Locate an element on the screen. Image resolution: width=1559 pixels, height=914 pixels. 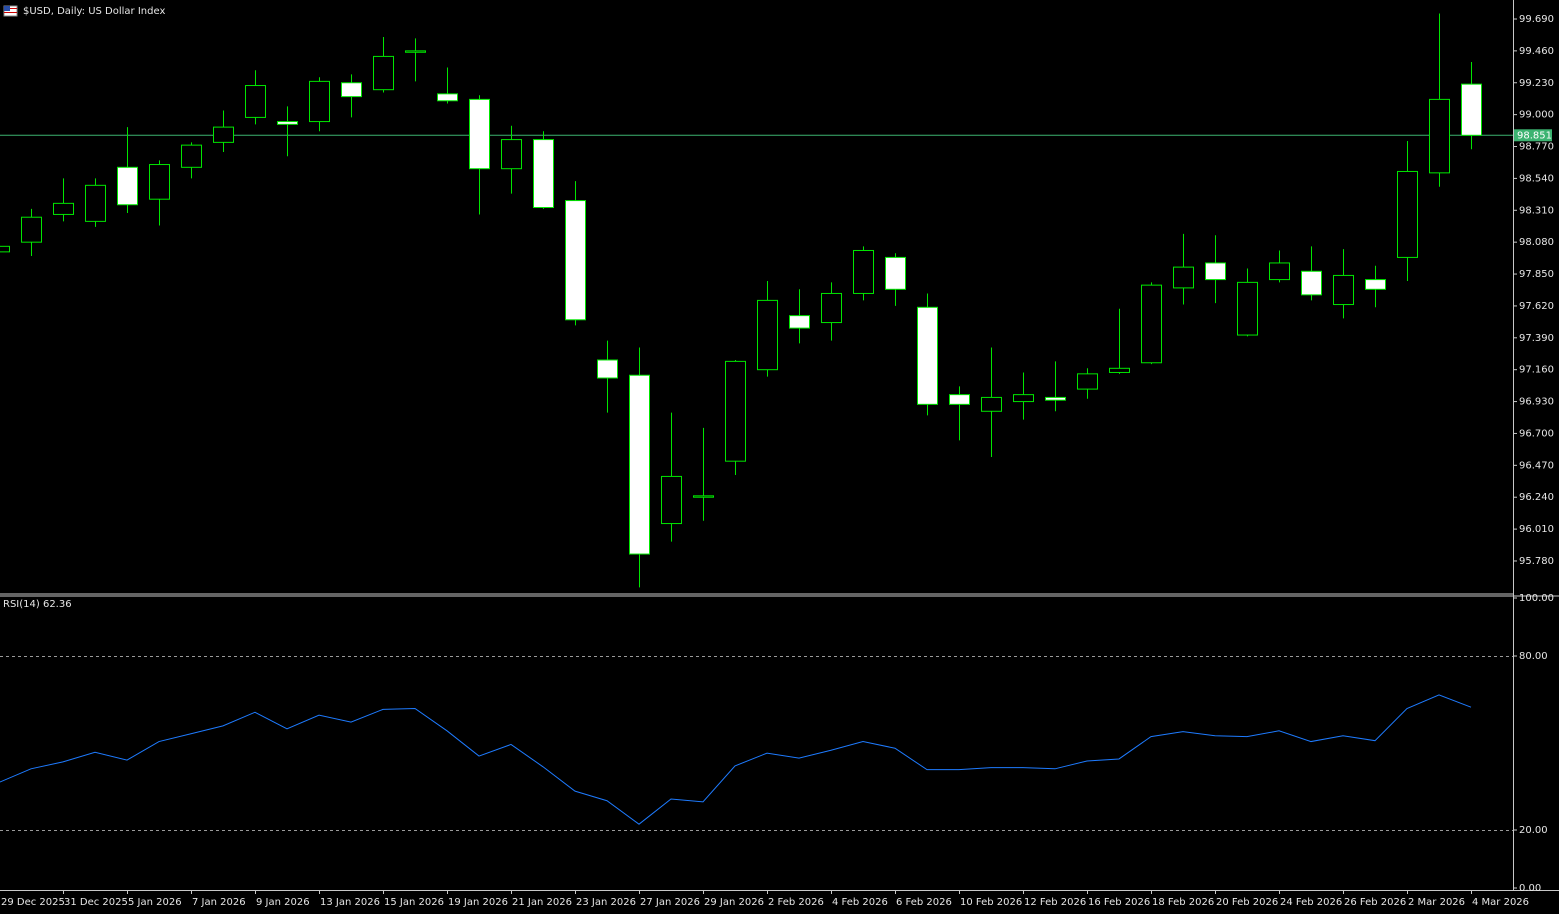
y-tick-label: 95.780 is located at coordinates (1536, 561).